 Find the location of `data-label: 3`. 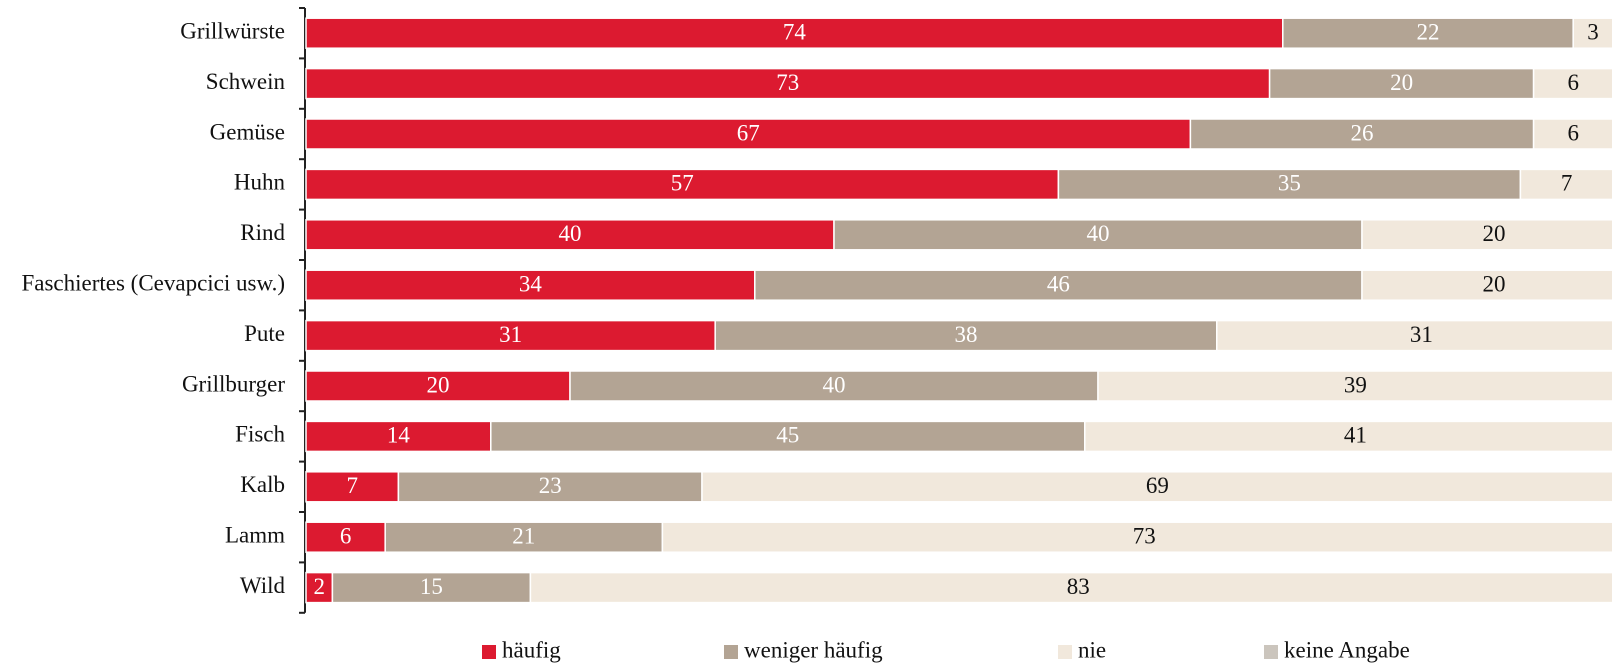

data-label: 3 is located at coordinates (1593, 31).